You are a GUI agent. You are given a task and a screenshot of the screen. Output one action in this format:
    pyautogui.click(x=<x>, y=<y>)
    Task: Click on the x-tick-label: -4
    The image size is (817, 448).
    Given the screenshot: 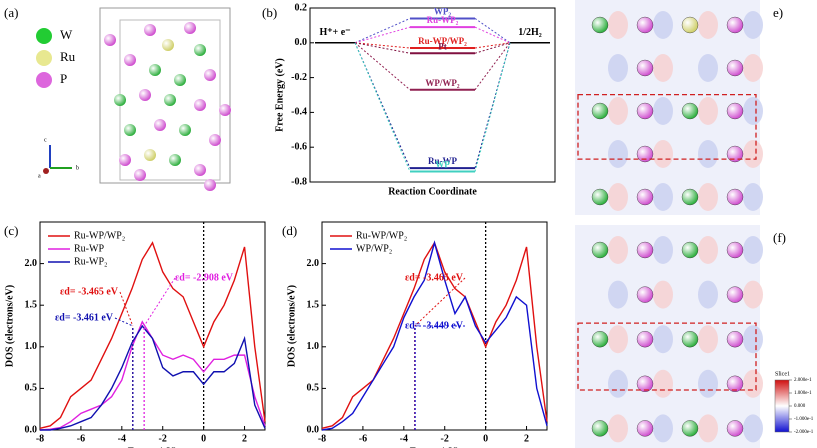 What is the action you would take?
    pyautogui.click(x=404, y=438)
    